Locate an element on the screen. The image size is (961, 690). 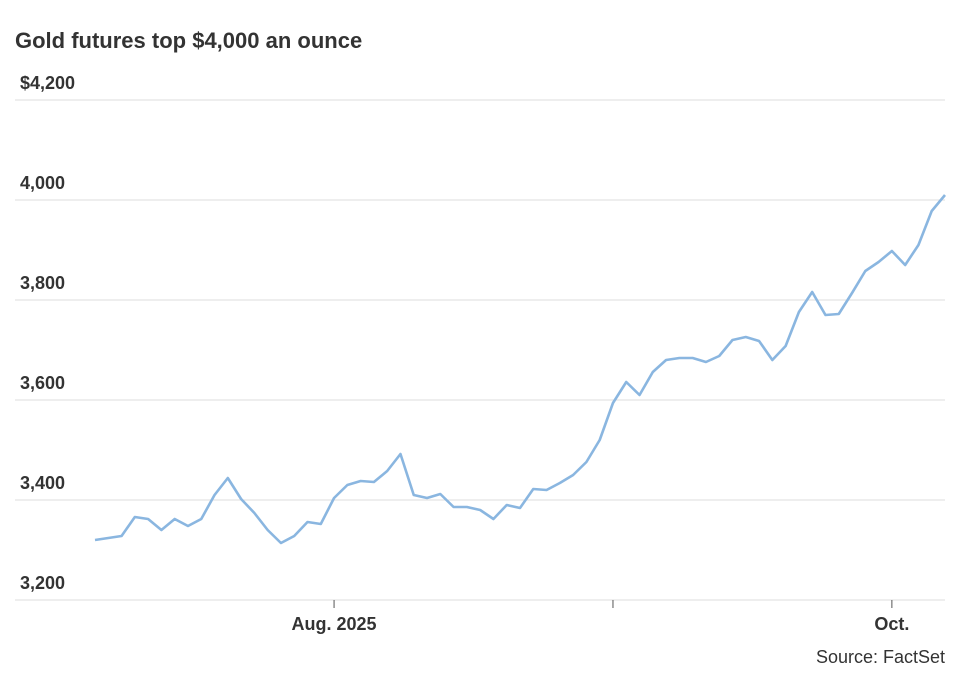
y-tick-label: 3,600 is located at coordinates (42, 383).